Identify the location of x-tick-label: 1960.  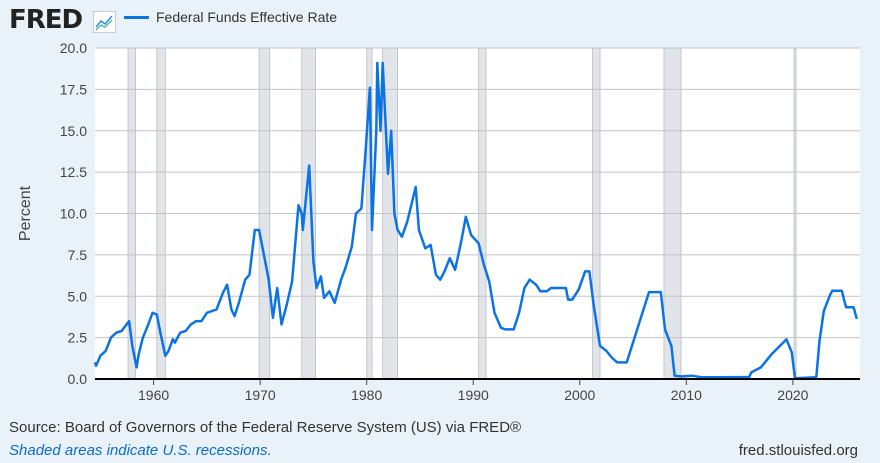
(153, 395).